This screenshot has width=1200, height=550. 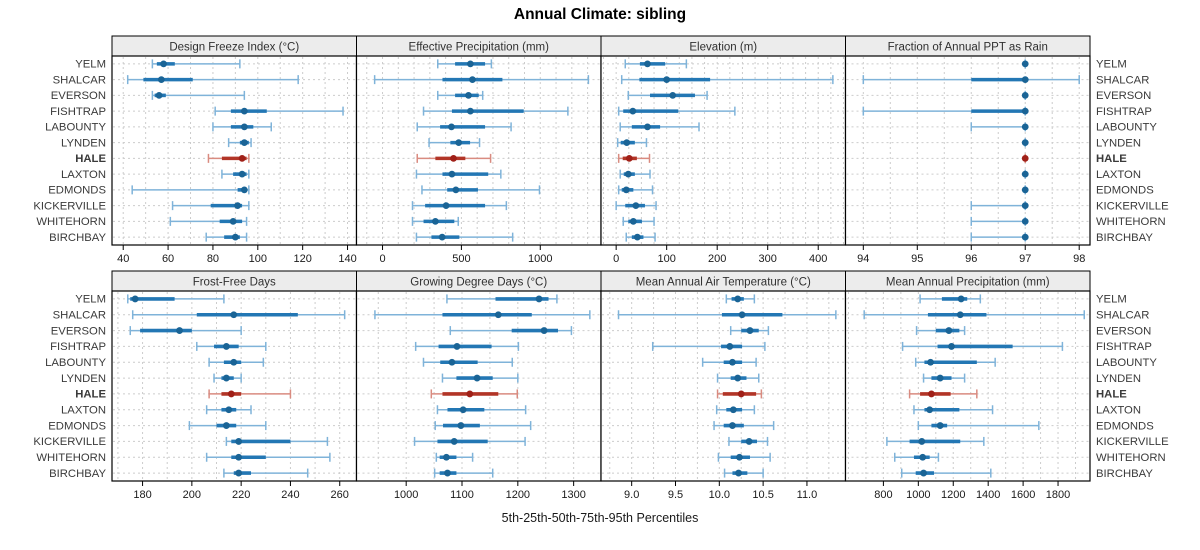 I want to click on interval-elevation-edmonds, so click(x=635, y=190).